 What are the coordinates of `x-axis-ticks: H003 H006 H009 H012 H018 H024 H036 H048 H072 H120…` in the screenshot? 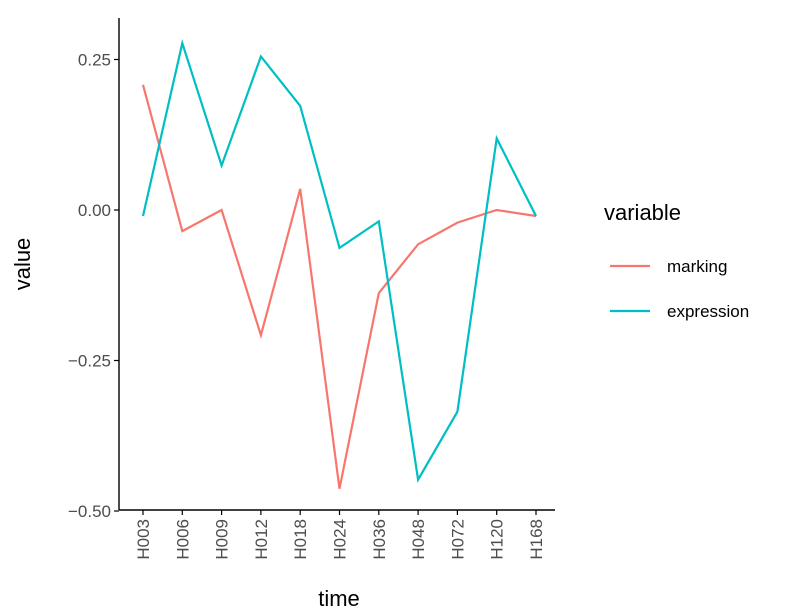 It's located at (340, 535).